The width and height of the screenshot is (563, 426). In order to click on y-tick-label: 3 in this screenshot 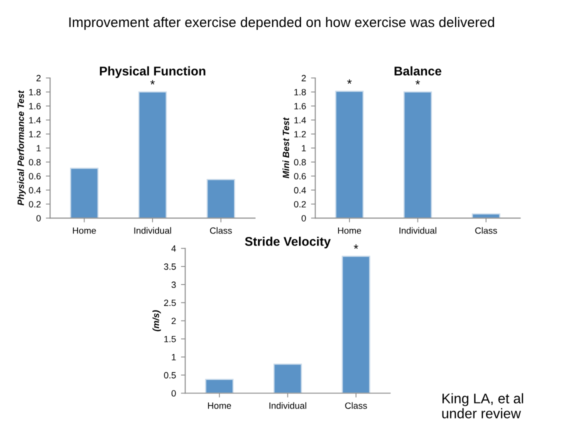, I will do `click(174, 285)`.